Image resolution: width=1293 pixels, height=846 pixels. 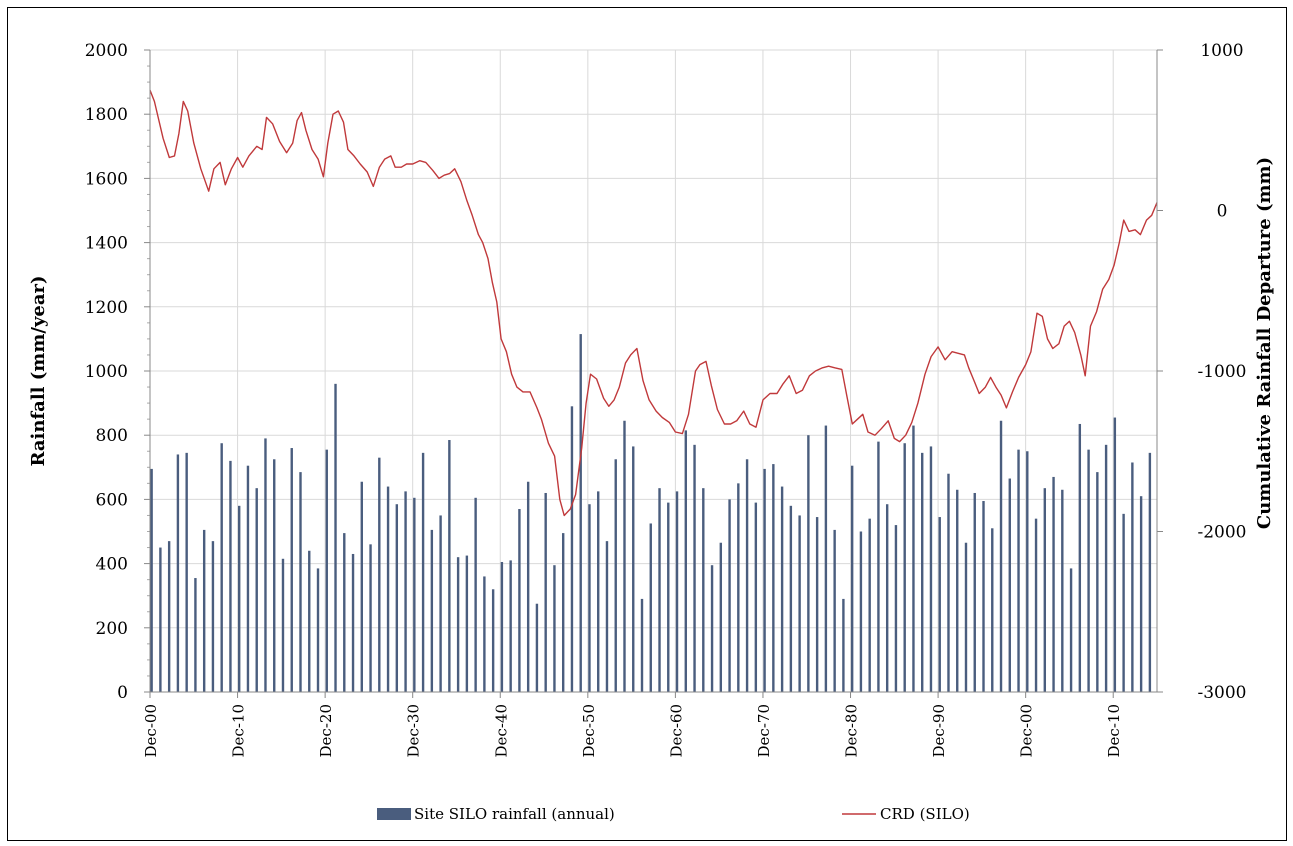 I want to click on x-tick-label: Dec-10, so click(x=1114, y=730).